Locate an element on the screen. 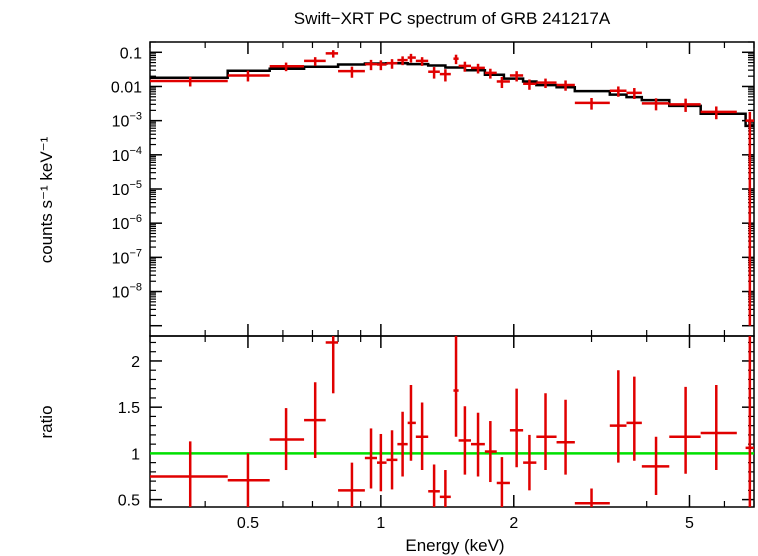 The height and width of the screenshot is (556, 758). y-tick-label: 10⁻⁴ is located at coordinates (127, 155).